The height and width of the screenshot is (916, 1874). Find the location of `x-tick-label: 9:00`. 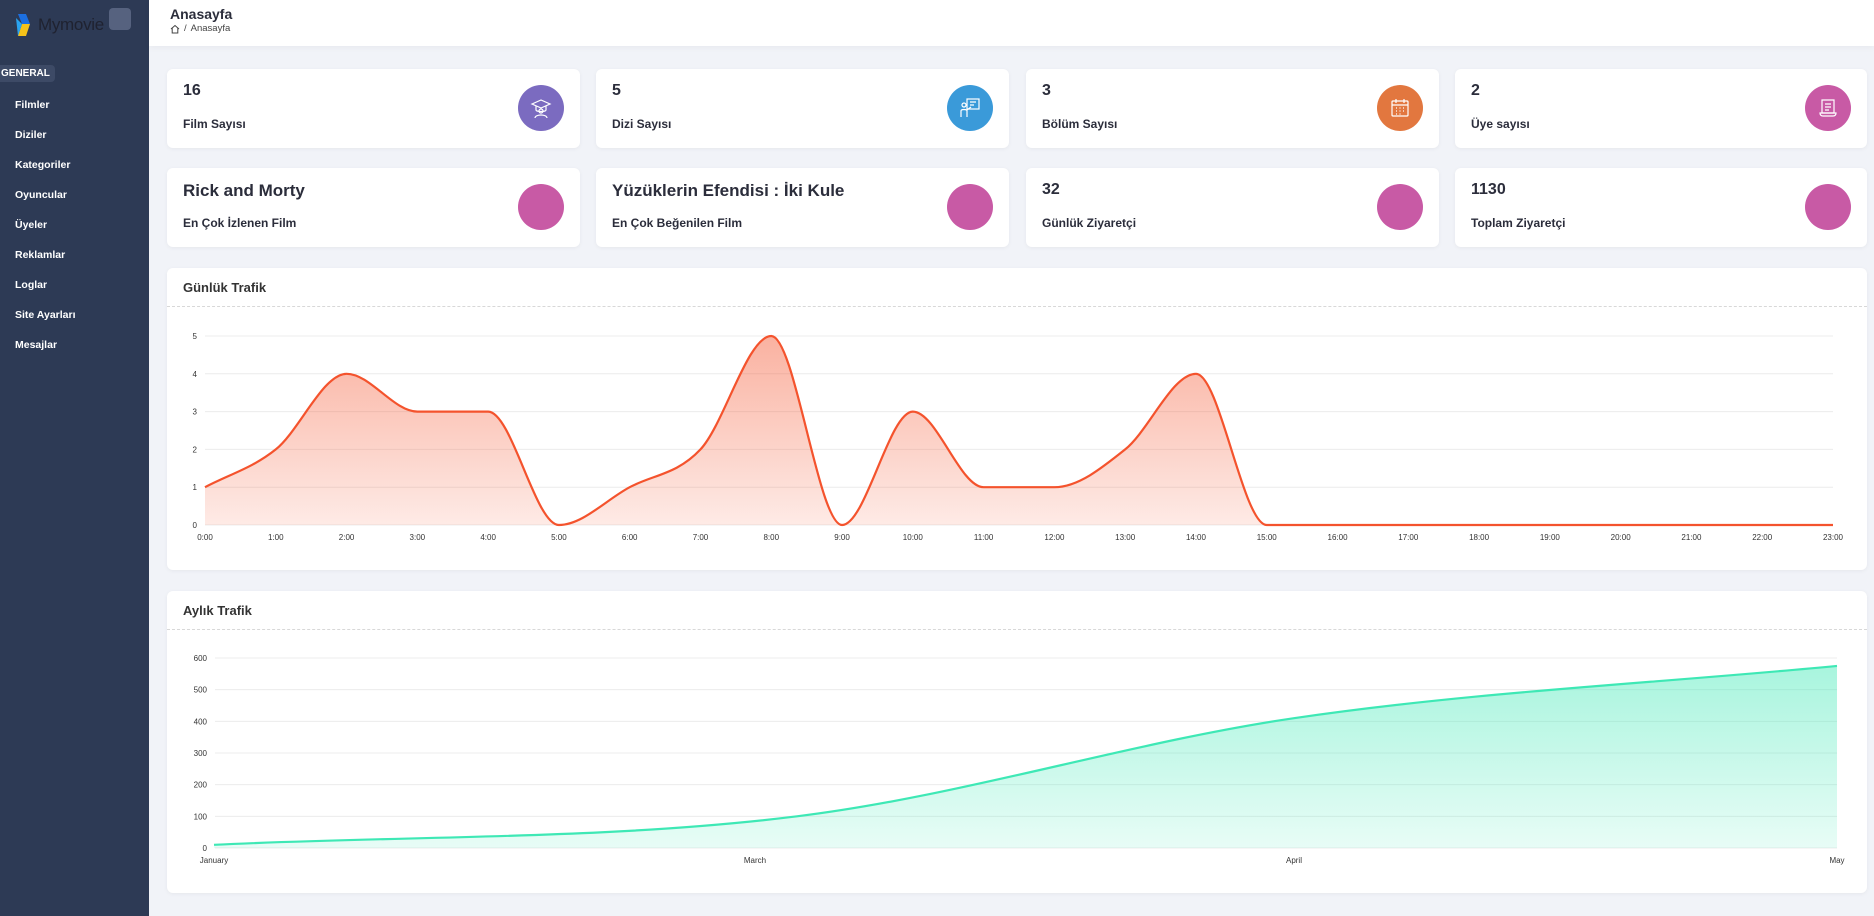

x-tick-label: 9:00 is located at coordinates (842, 537).